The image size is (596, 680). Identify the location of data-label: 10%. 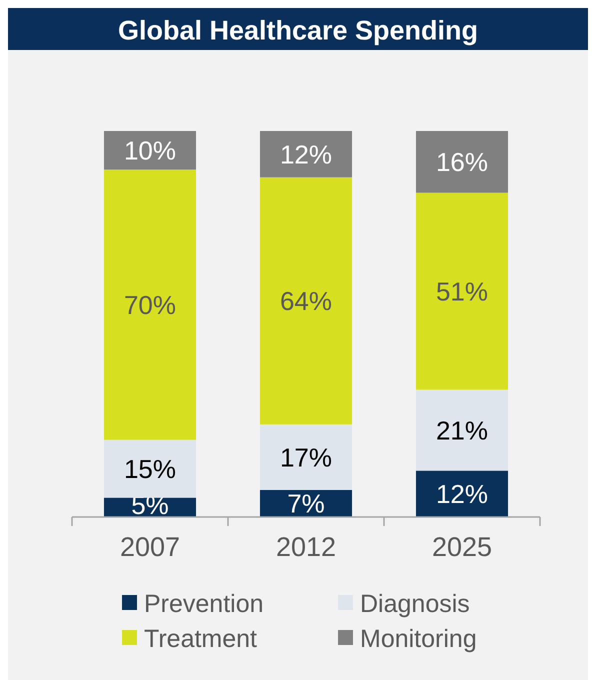
(150, 150).